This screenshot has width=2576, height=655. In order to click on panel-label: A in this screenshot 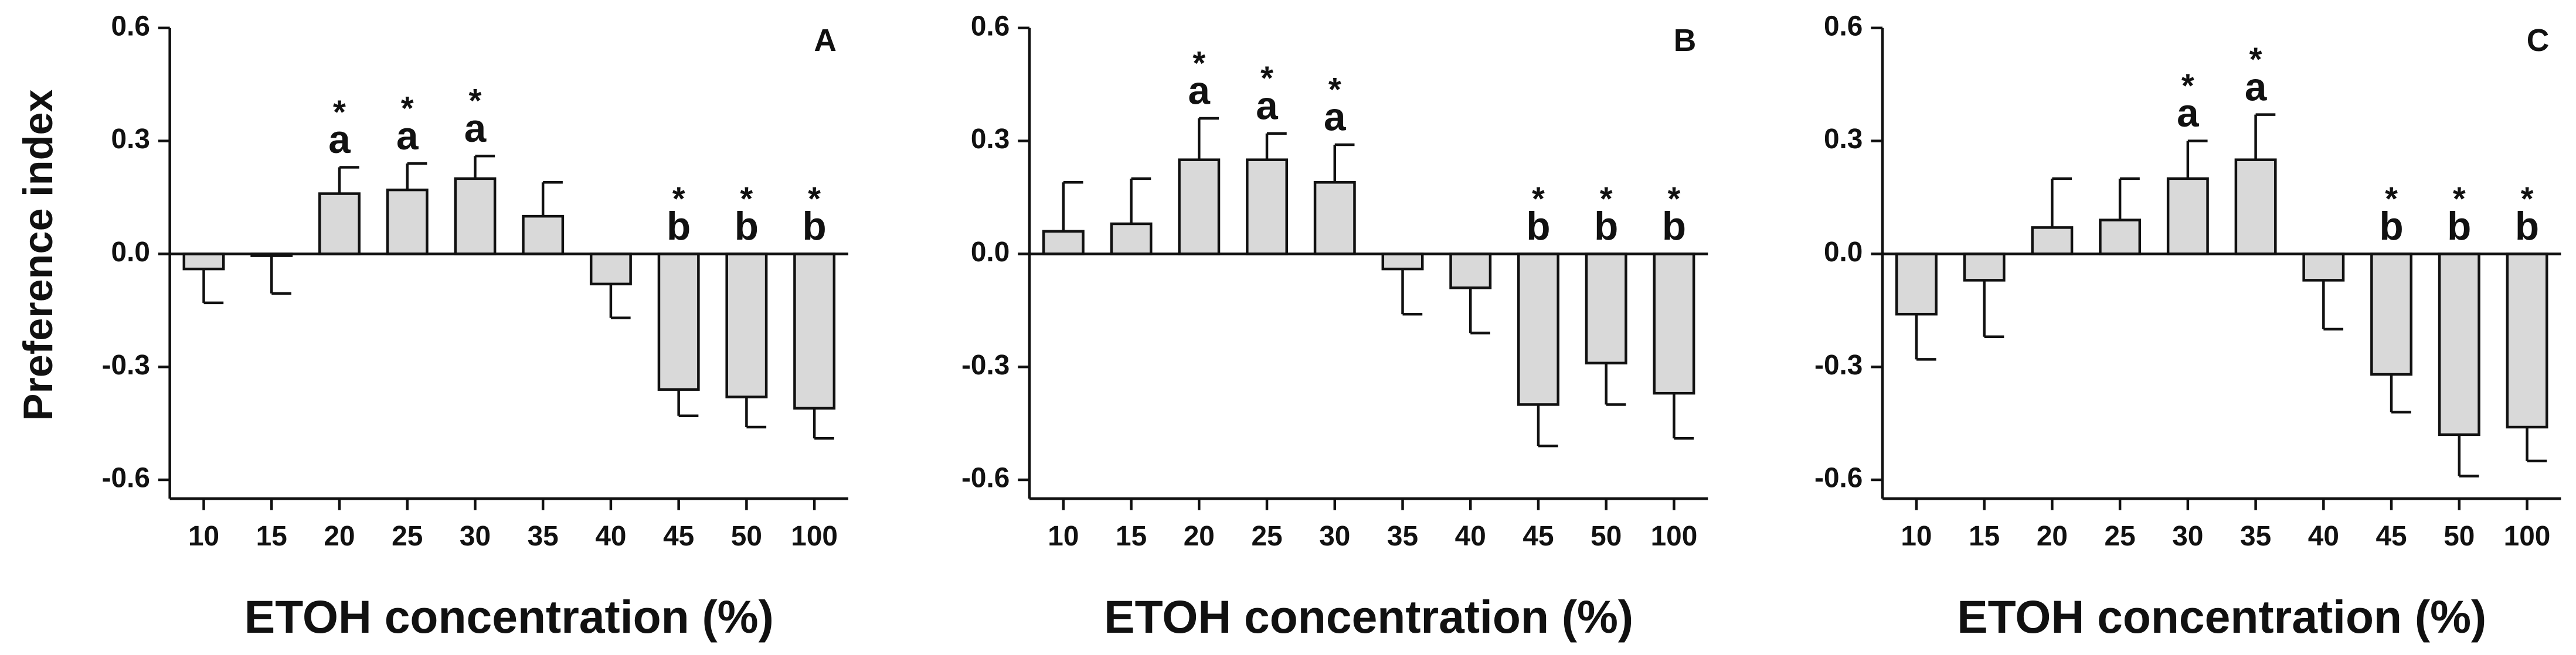, I will do `click(826, 40)`.